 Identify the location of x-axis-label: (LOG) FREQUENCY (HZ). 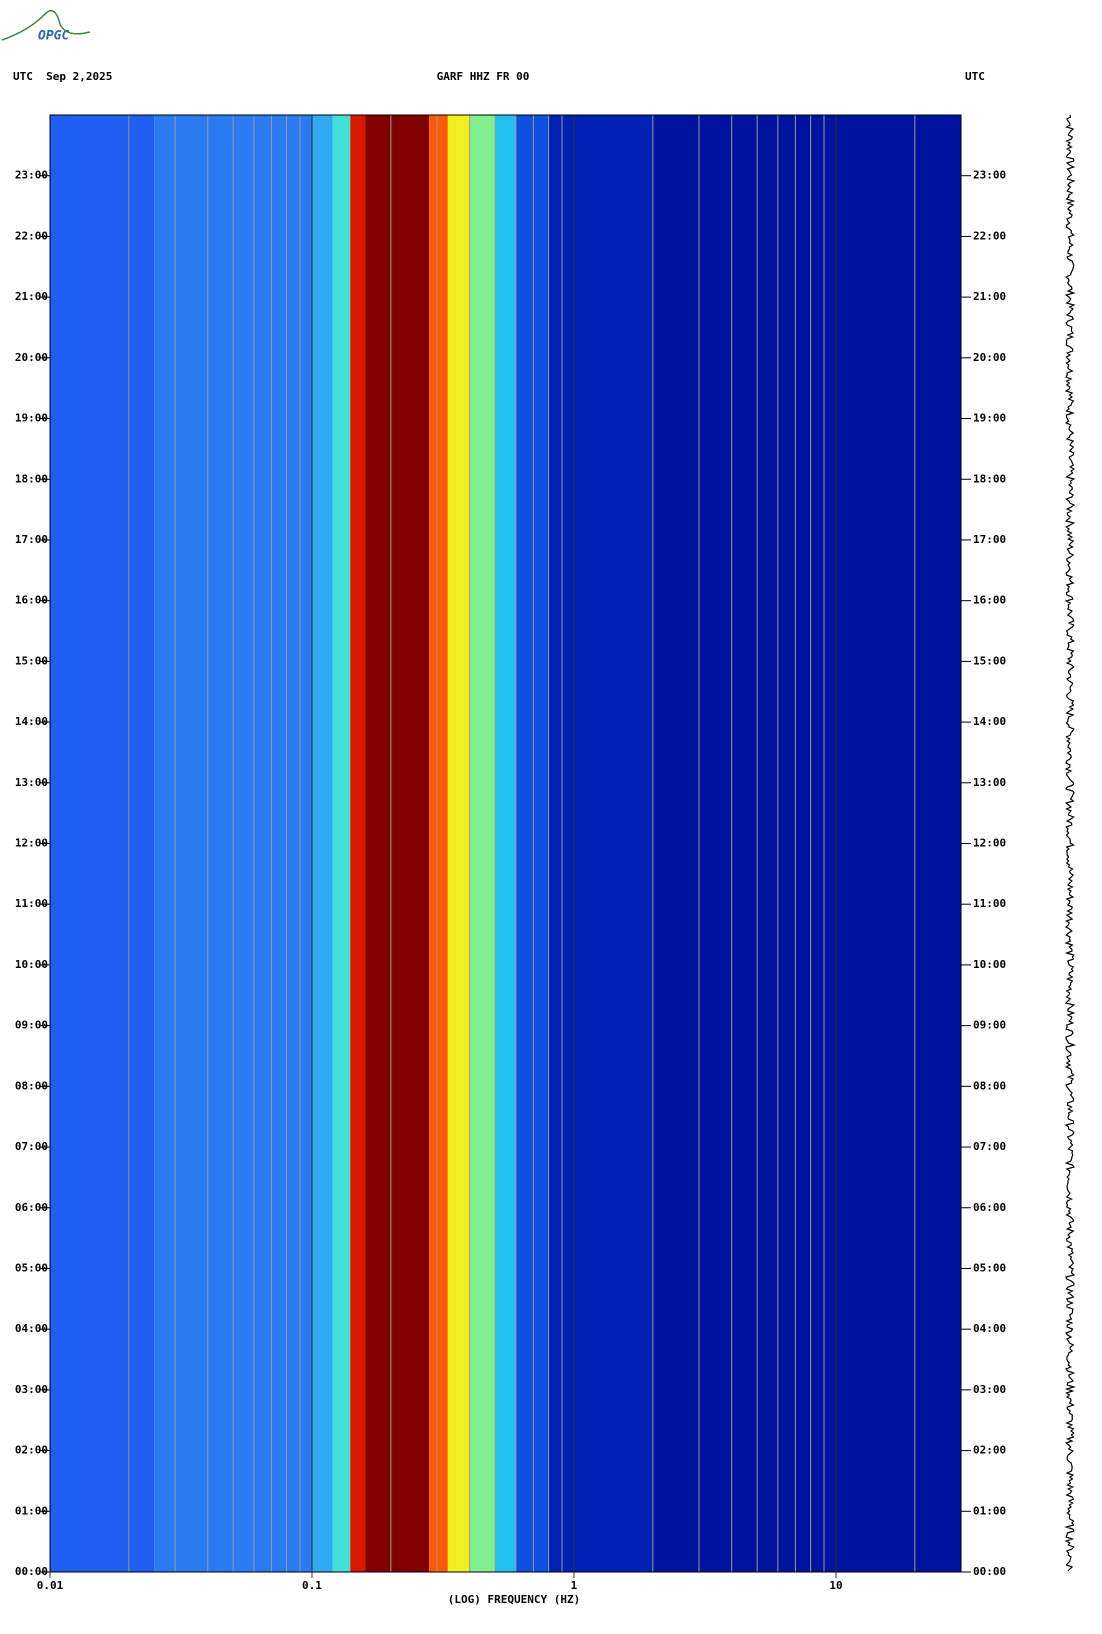
(514, 1599).